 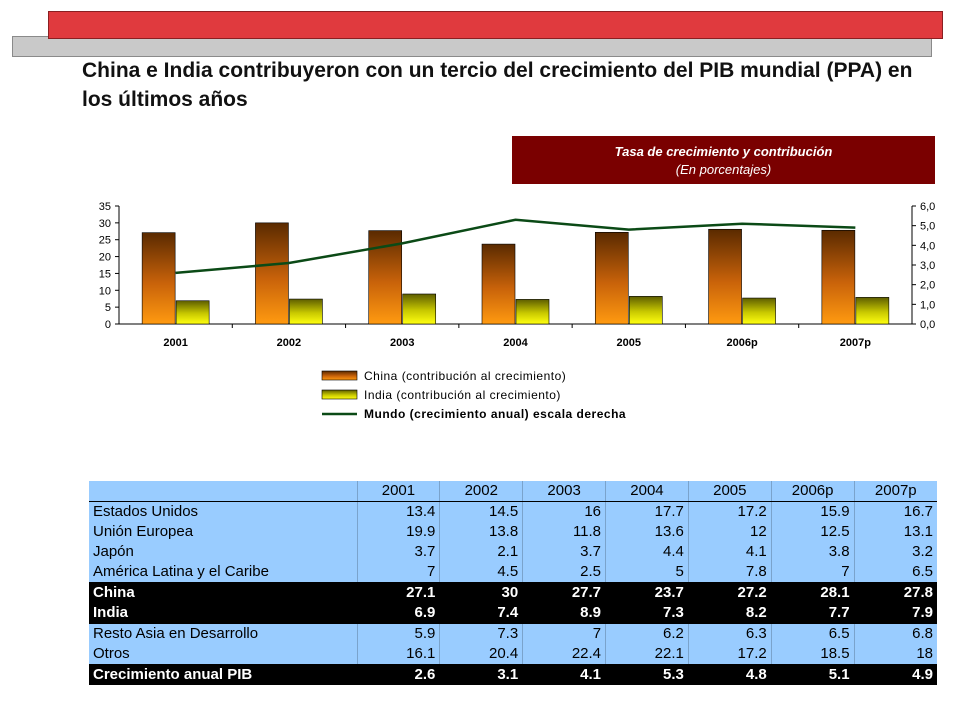 What do you see at coordinates (729, 592) in the screenshot?
I see `table-cell: 27.2` at bounding box center [729, 592].